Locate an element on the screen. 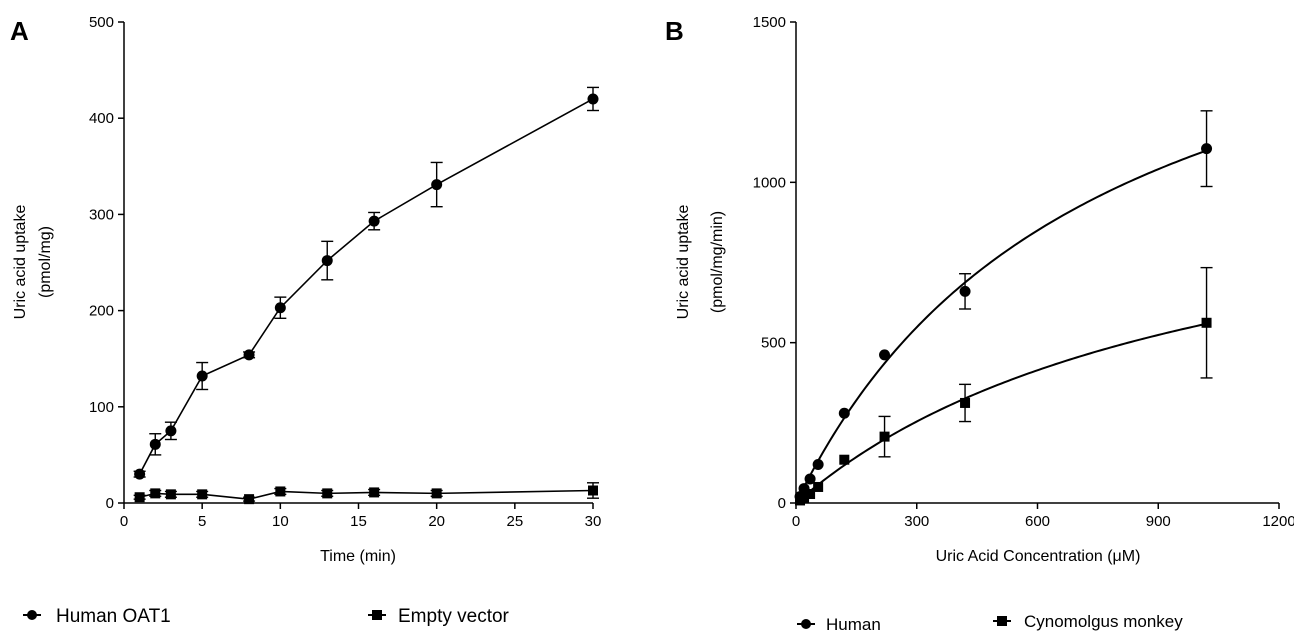 The image size is (1294, 633). x-axis-label-a: Time (min) is located at coordinates (358, 556).